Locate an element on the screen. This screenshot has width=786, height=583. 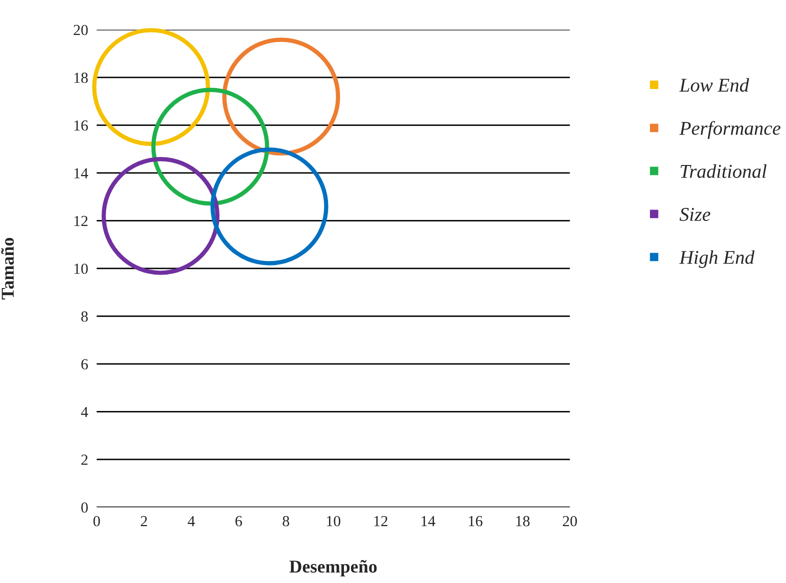
x-tick-label: 14 is located at coordinates (429, 521).